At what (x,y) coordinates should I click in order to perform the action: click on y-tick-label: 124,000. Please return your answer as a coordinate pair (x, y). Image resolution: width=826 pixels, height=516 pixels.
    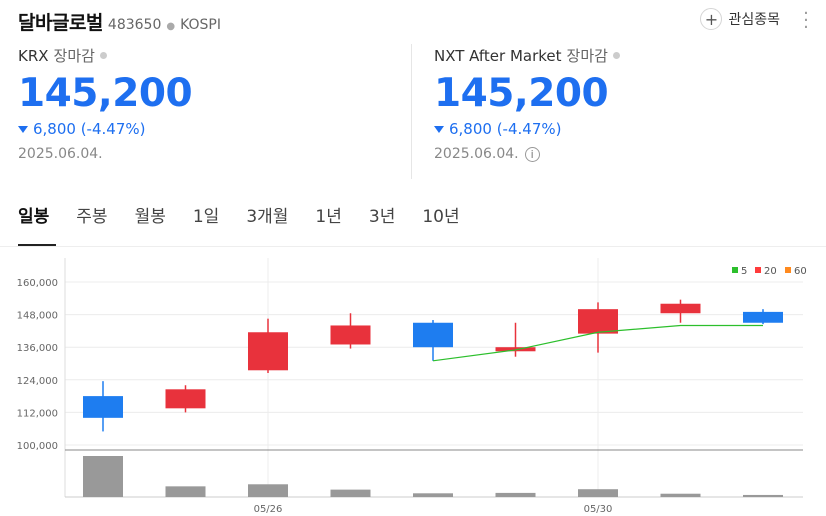
    Looking at the image, I should click on (37, 381).